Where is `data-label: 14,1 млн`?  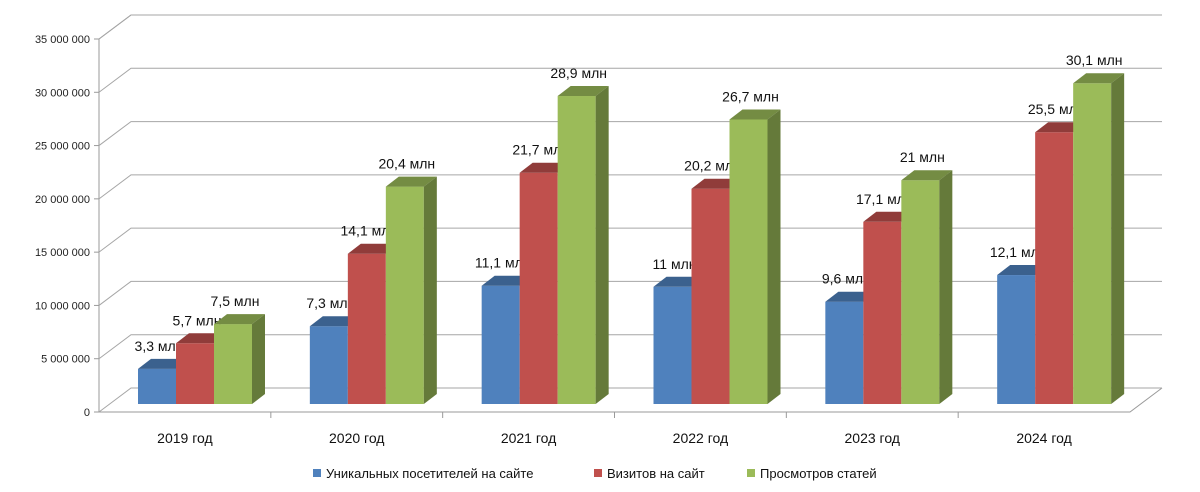
data-label: 14,1 млн is located at coordinates (368, 231).